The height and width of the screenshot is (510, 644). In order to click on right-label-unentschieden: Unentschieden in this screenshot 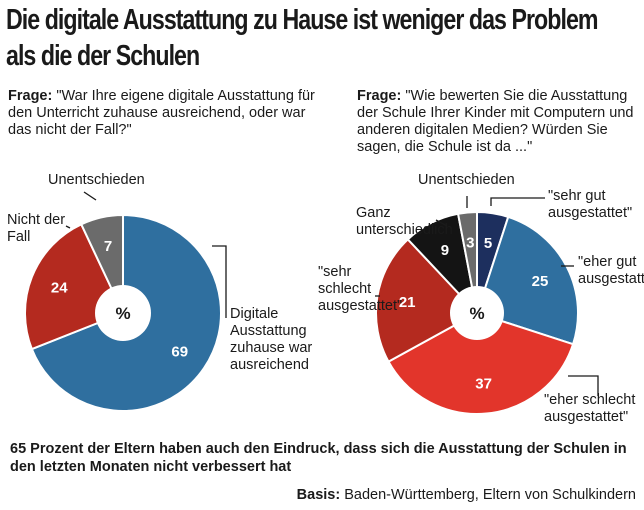, I will do `click(466, 180)`.